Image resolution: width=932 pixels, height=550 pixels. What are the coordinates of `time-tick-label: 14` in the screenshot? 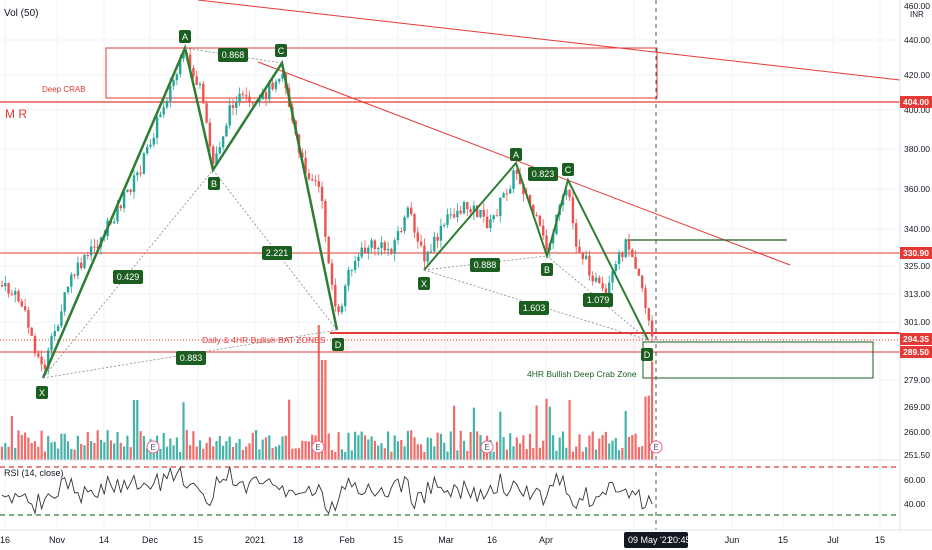 It's located at (104, 540).